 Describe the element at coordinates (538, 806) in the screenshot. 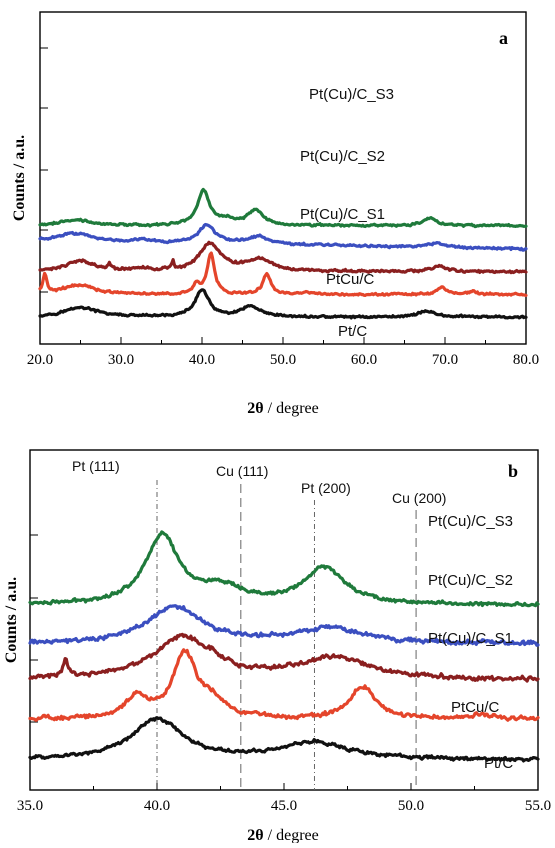

I see `x-tick-label-b-4: 55.0` at that location.